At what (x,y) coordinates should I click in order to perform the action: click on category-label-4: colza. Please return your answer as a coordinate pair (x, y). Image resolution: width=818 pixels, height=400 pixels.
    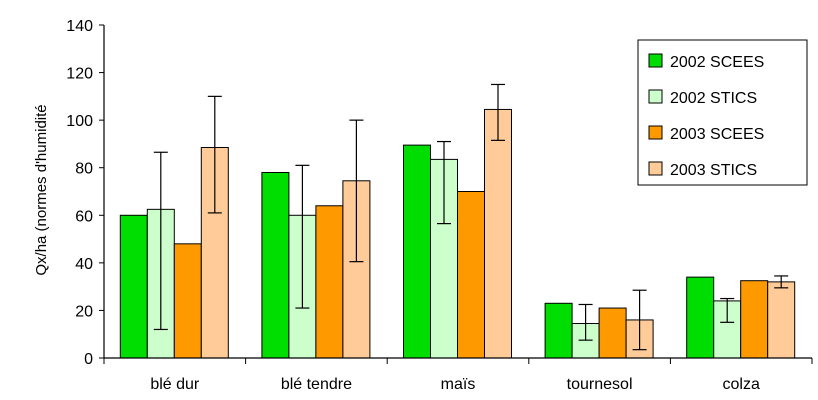
    Looking at the image, I should click on (741, 384).